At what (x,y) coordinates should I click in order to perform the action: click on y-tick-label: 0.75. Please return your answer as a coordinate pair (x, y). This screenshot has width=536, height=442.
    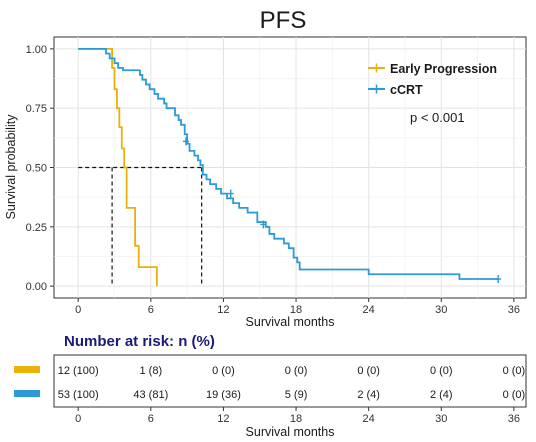
    Looking at the image, I should click on (36, 109).